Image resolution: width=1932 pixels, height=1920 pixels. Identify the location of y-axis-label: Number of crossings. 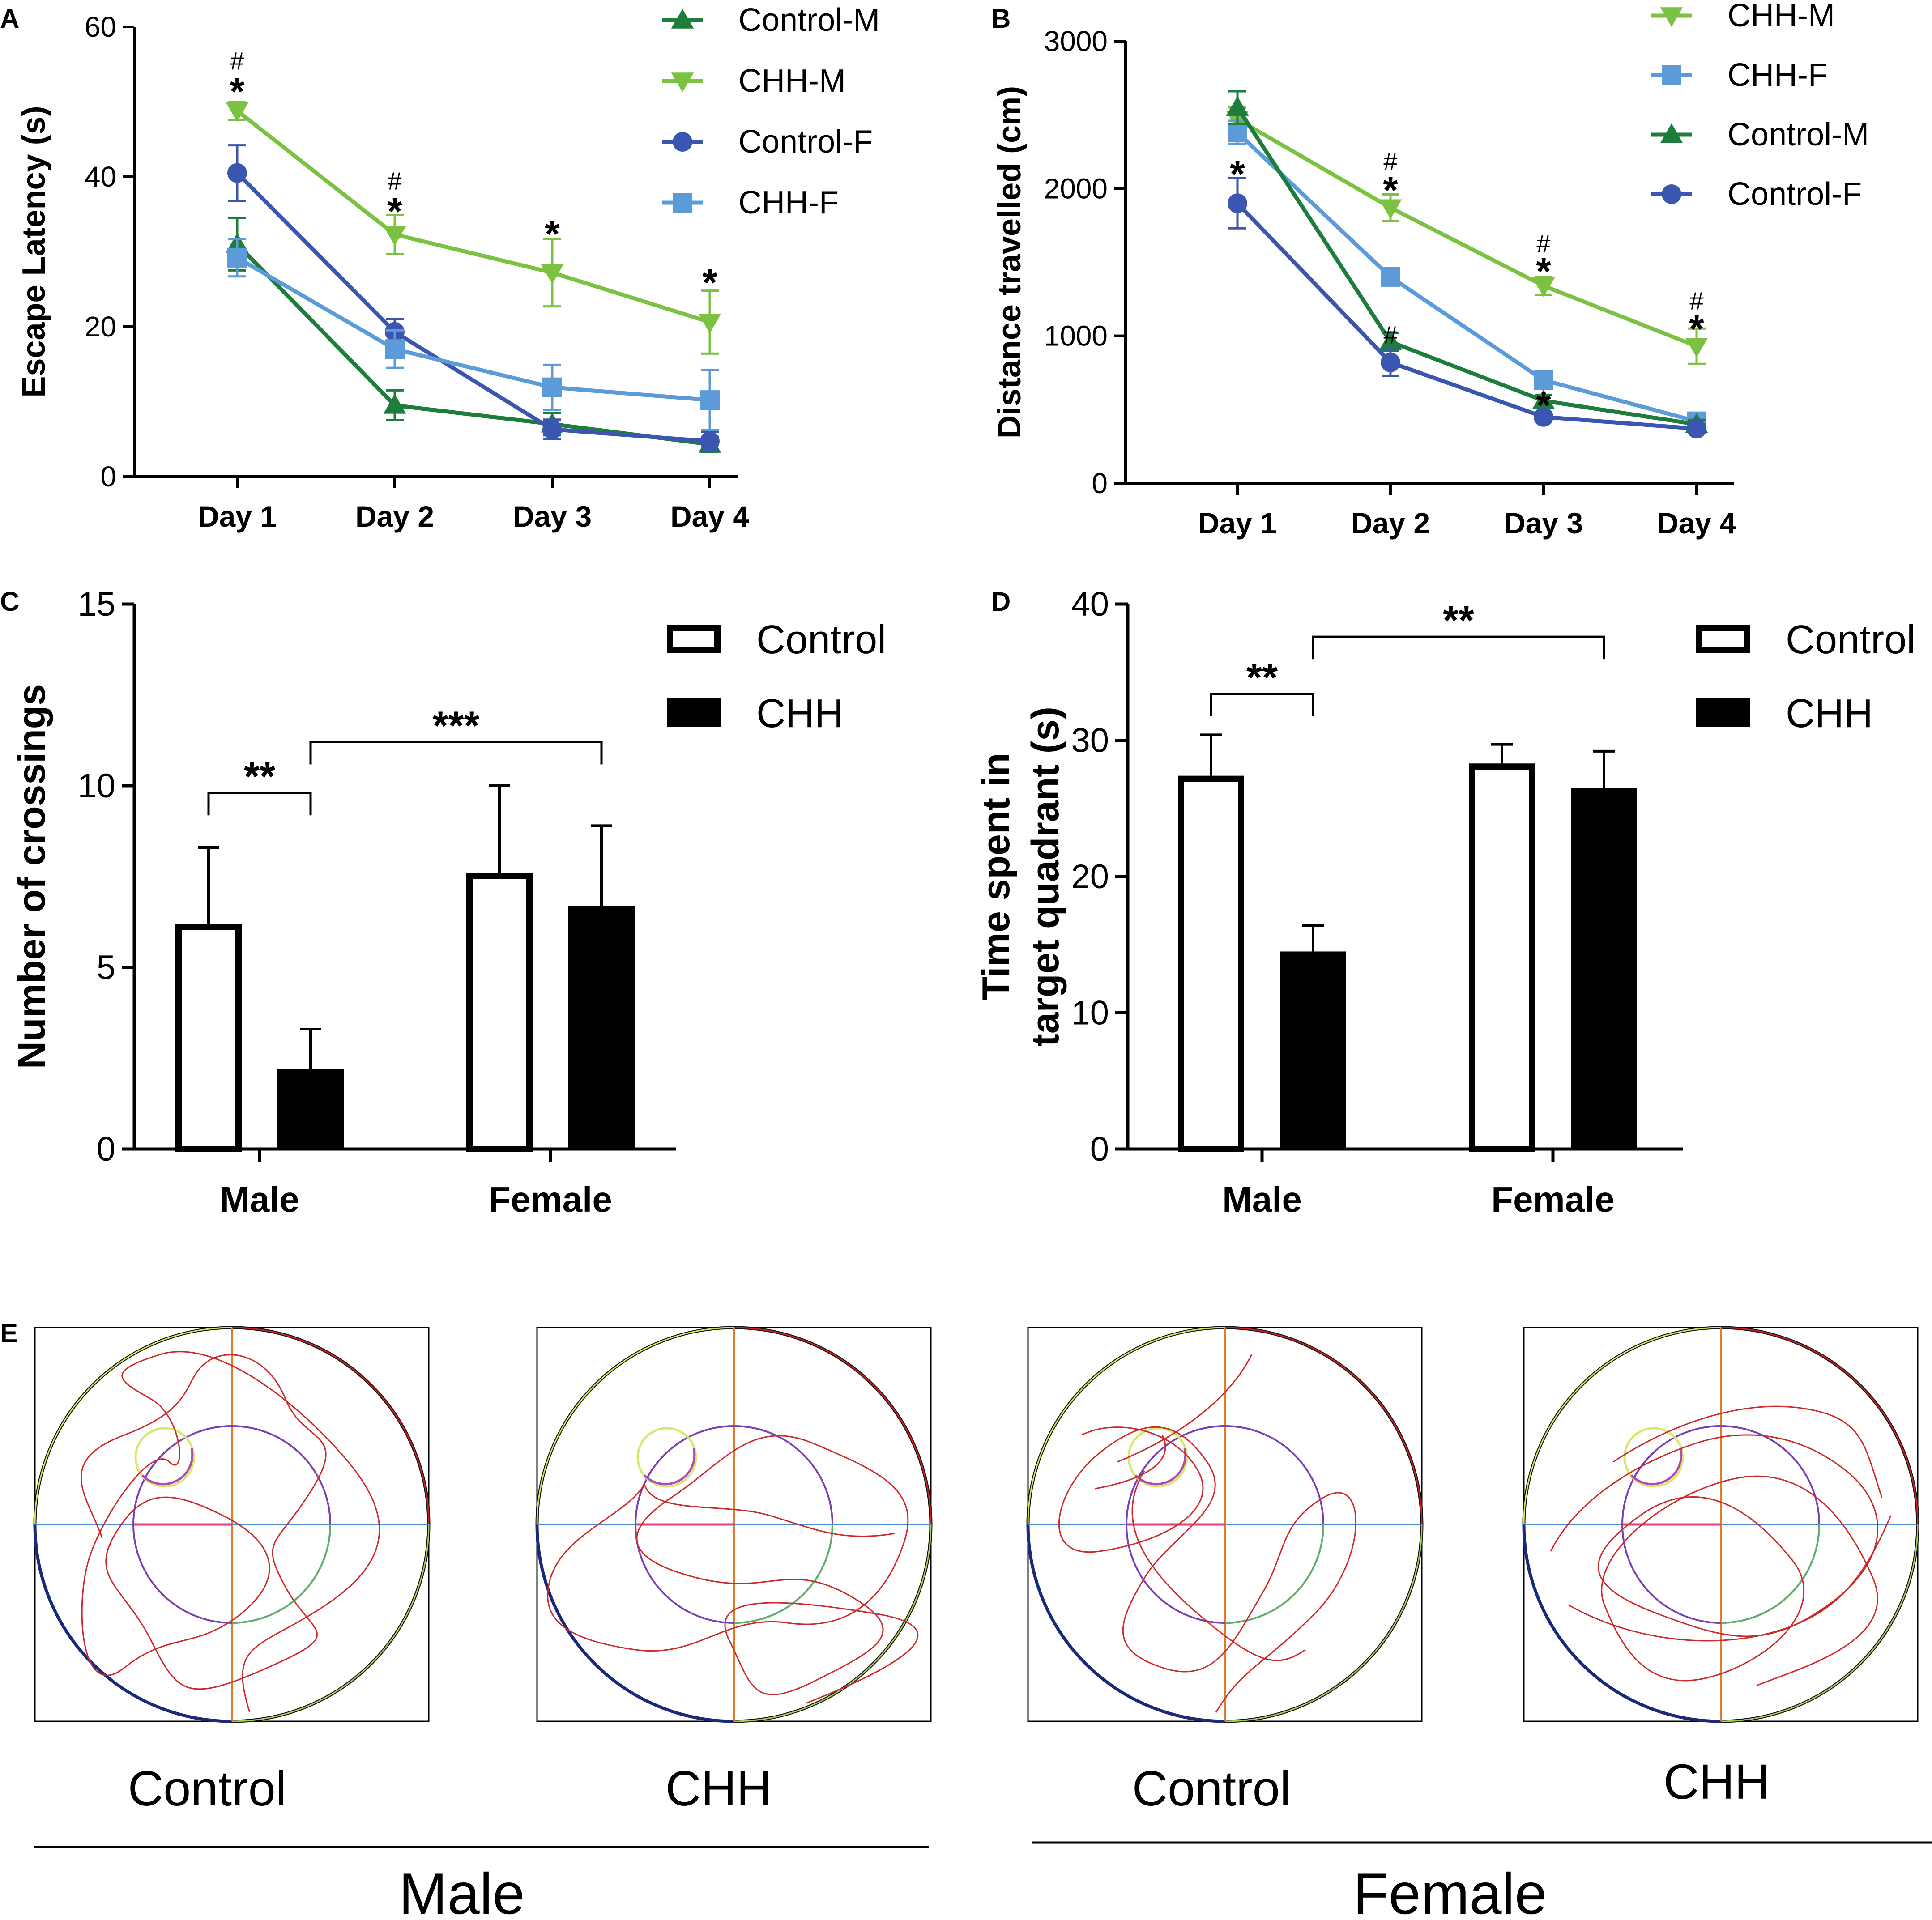
(31, 876).